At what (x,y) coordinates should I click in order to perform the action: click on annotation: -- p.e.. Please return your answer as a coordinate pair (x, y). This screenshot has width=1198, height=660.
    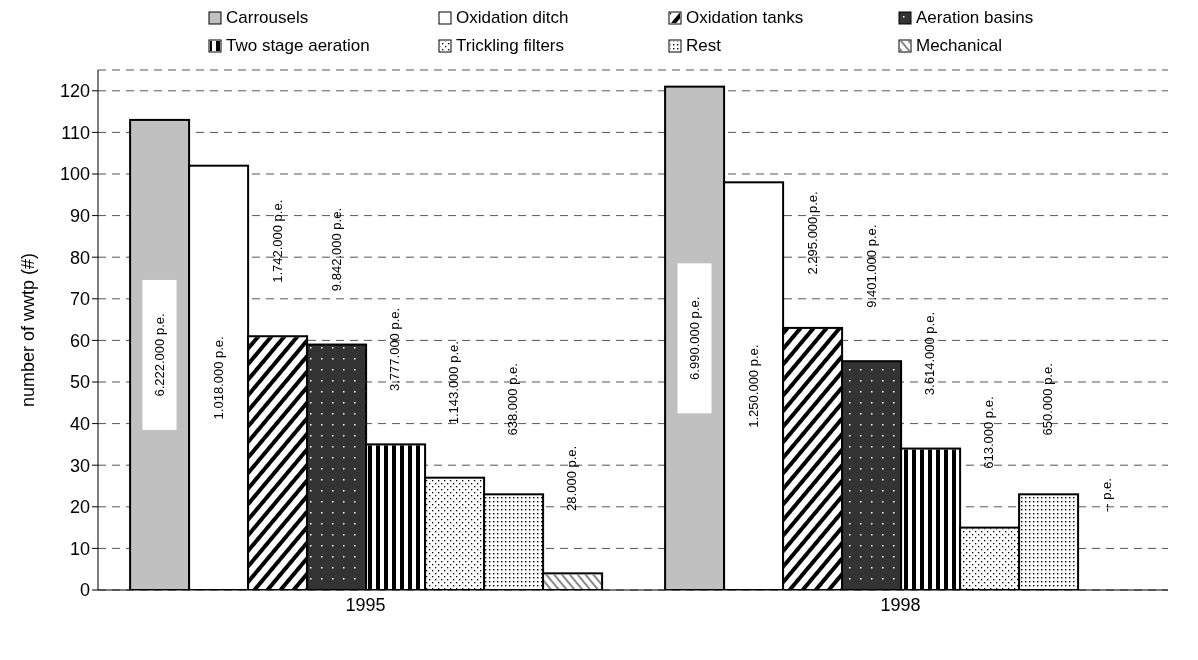
    Looking at the image, I should click on (1106, 495).